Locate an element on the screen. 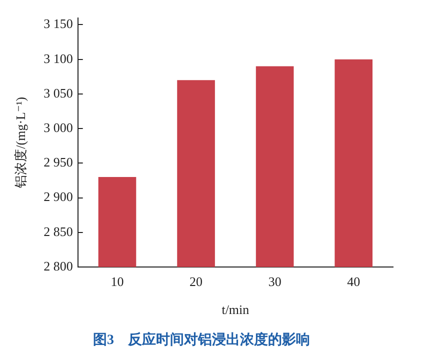 This screenshot has height=359, width=423. x-tick-label: 20 is located at coordinates (196, 282).